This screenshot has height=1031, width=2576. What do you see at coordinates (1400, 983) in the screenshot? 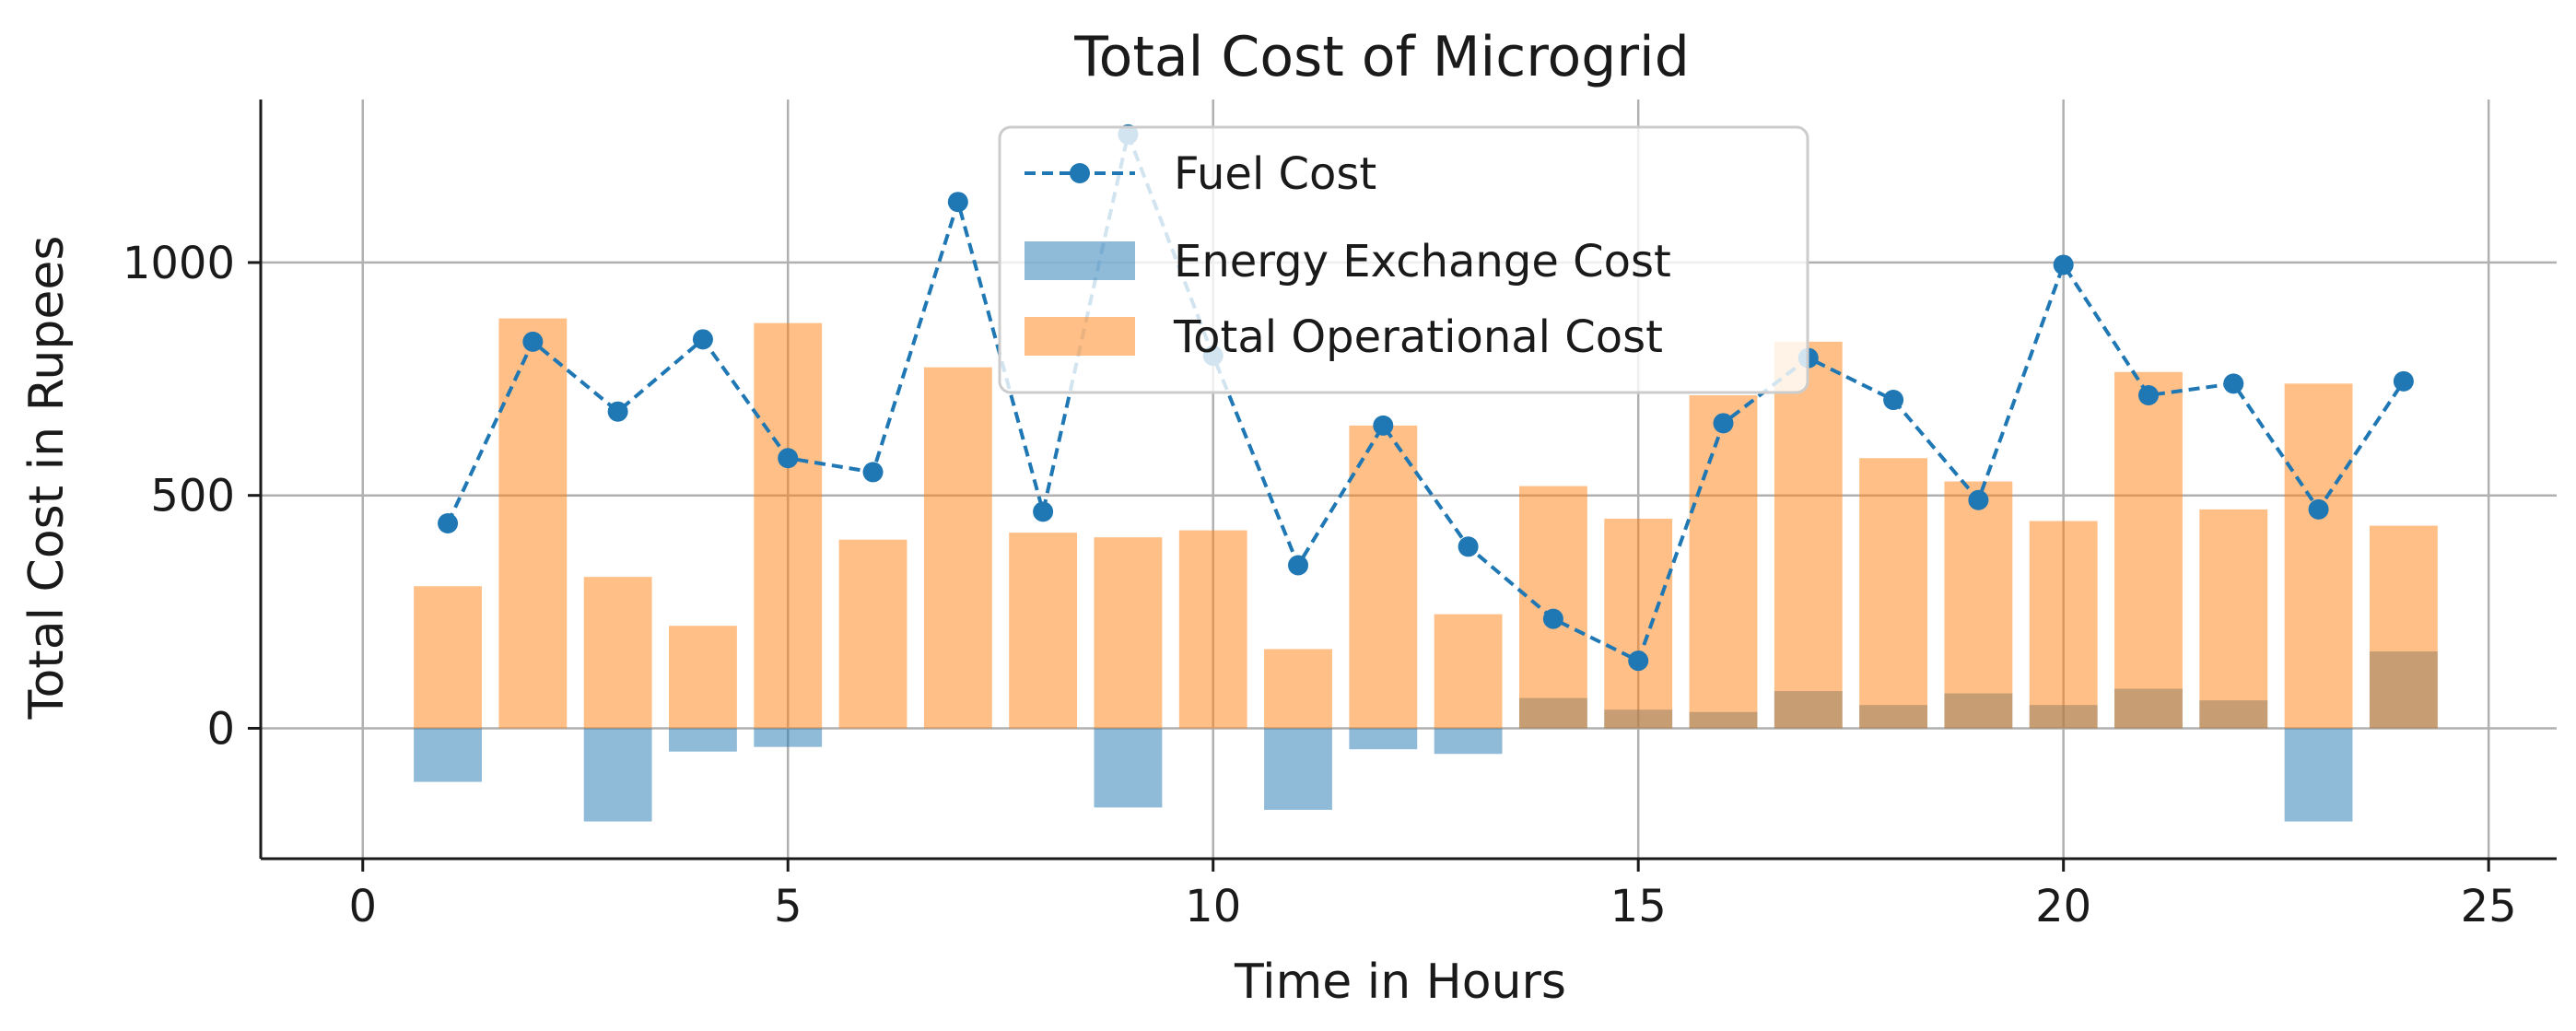
I see `x-axis-label: Time in Hours` at bounding box center [1400, 983].